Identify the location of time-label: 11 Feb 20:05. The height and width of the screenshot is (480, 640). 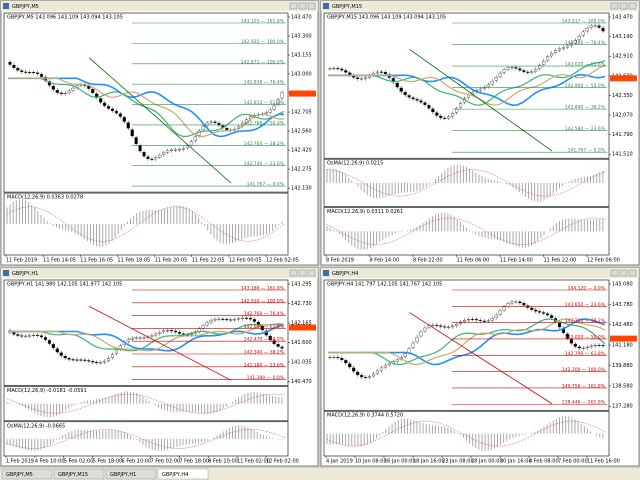
(171, 261).